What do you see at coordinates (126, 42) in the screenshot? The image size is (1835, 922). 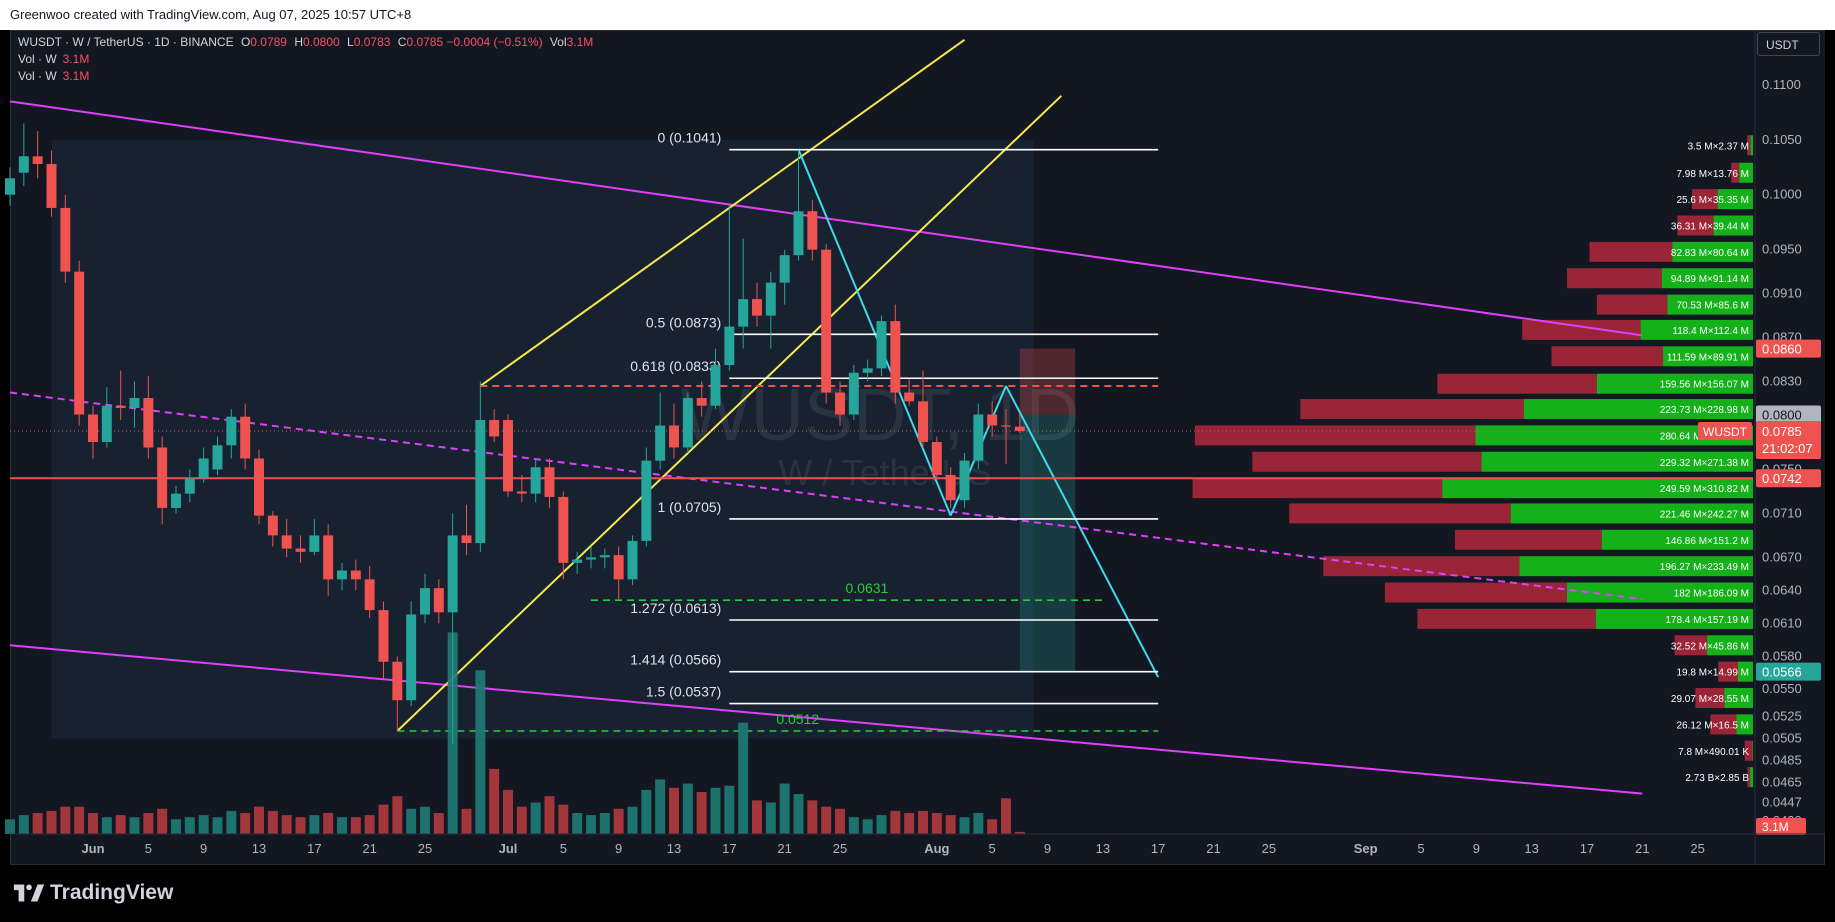 I see `legend-symbol: WUSDT · W / TetherUS · 1D · BINANCE` at bounding box center [126, 42].